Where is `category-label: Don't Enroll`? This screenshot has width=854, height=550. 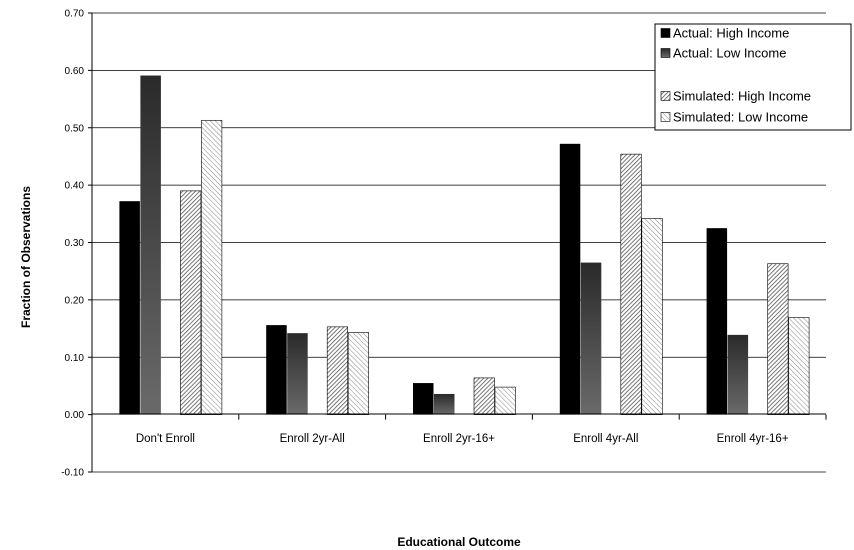
category-label: Don't Enroll is located at coordinates (165, 439).